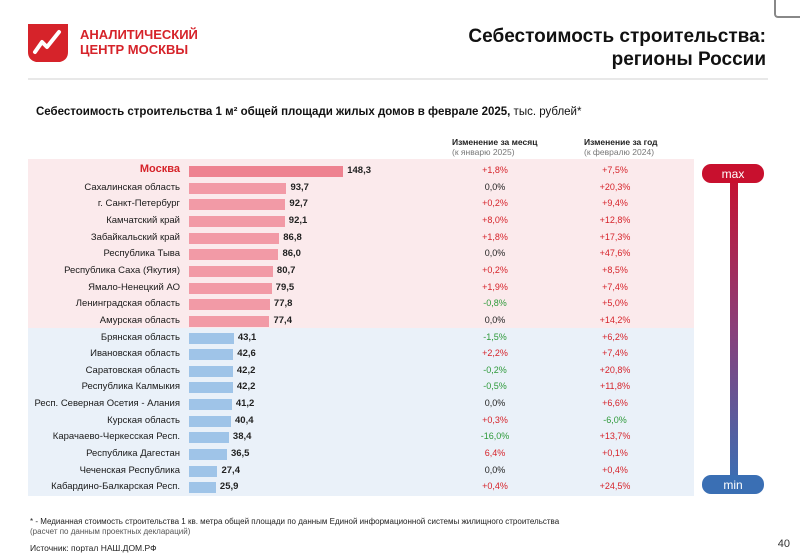 Image resolution: width=800 pixels, height=558 pixels. What do you see at coordinates (138, 204) in the screenshot?
I see `region-name: г. Санкт-Петербург` at bounding box center [138, 204].